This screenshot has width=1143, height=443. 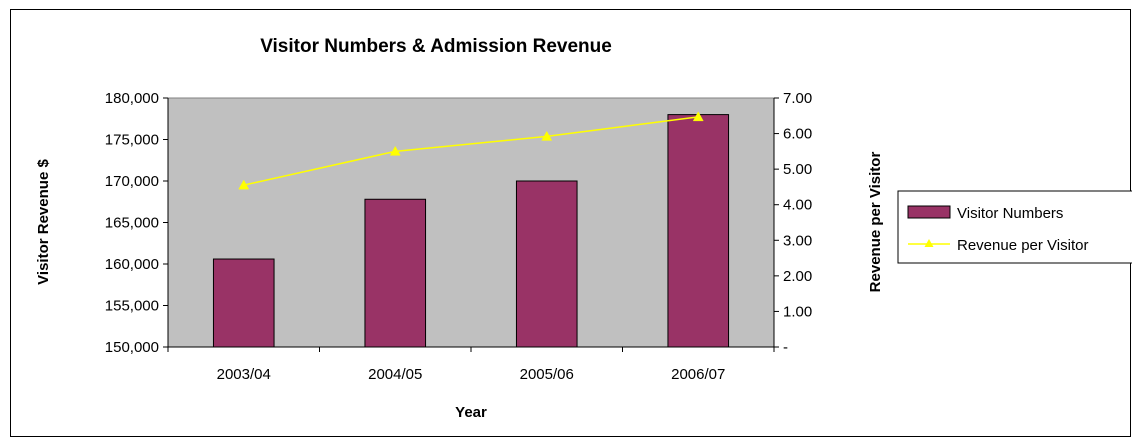 What do you see at coordinates (471, 412) in the screenshot?
I see `x-axis-label: Year` at bounding box center [471, 412].